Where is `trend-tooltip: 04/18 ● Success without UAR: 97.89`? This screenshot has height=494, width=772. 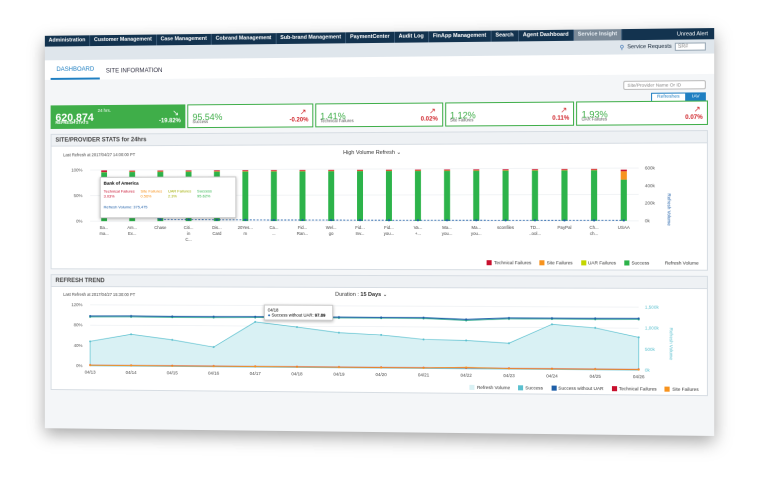 trend-tooltip: 04/18 ● Success without UAR: 97.89 is located at coordinates (298, 312).